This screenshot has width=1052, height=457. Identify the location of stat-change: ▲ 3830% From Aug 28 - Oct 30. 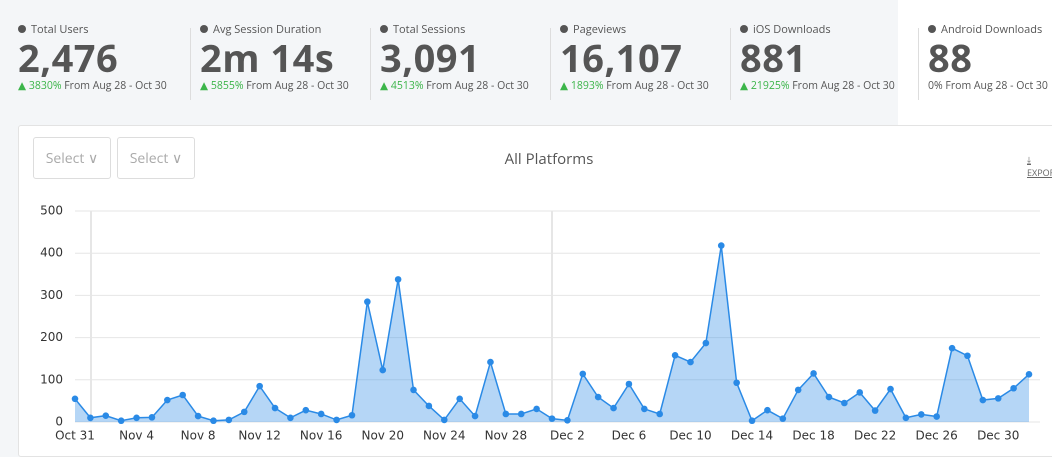
(103, 86).